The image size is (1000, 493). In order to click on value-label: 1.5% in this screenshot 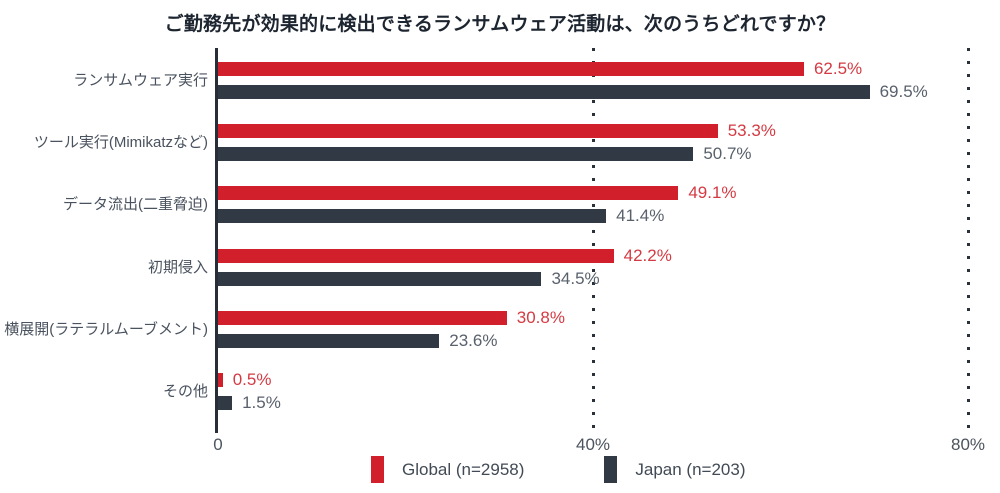, I will do `click(261, 402)`.